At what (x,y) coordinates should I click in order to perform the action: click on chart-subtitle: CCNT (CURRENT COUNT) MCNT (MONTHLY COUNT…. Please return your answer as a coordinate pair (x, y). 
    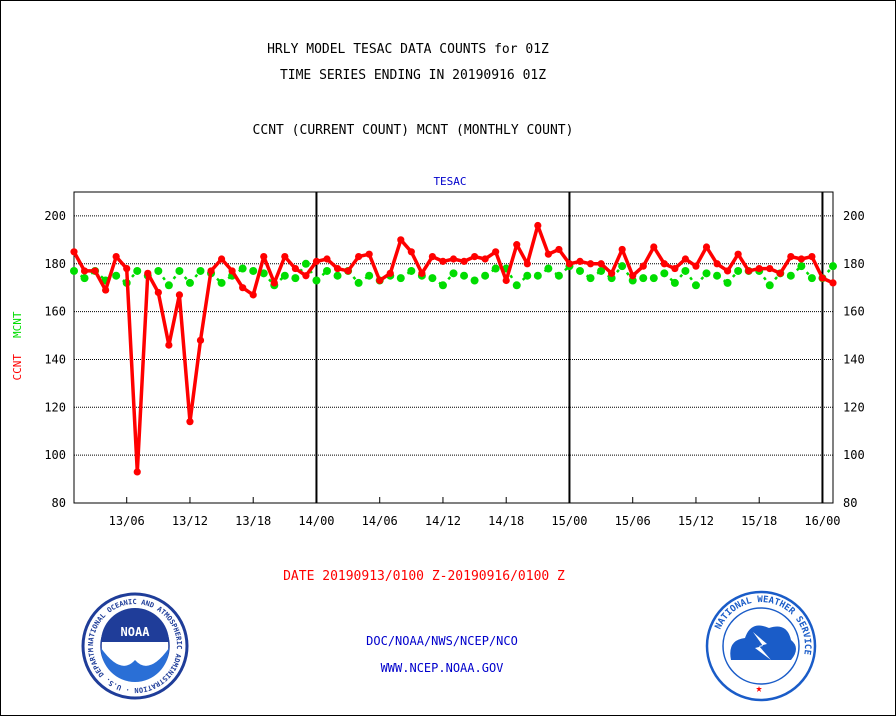
    Looking at the image, I should click on (413, 130).